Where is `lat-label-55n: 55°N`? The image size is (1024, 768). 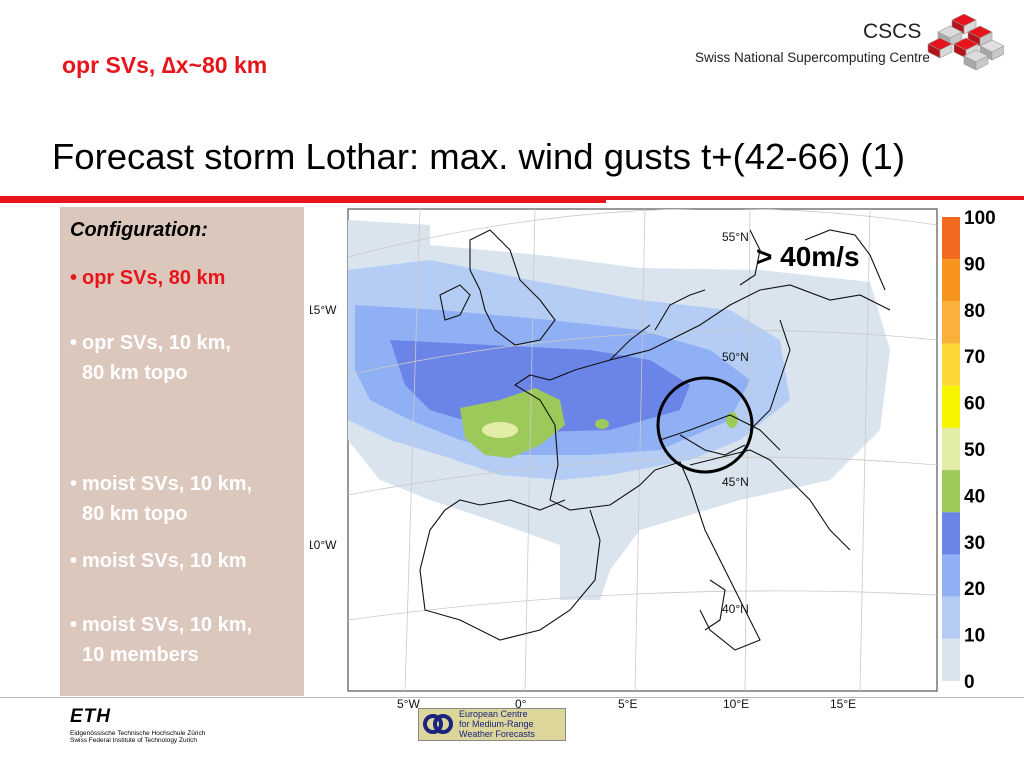 lat-label-55n: 55°N is located at coordinates (735, 237).